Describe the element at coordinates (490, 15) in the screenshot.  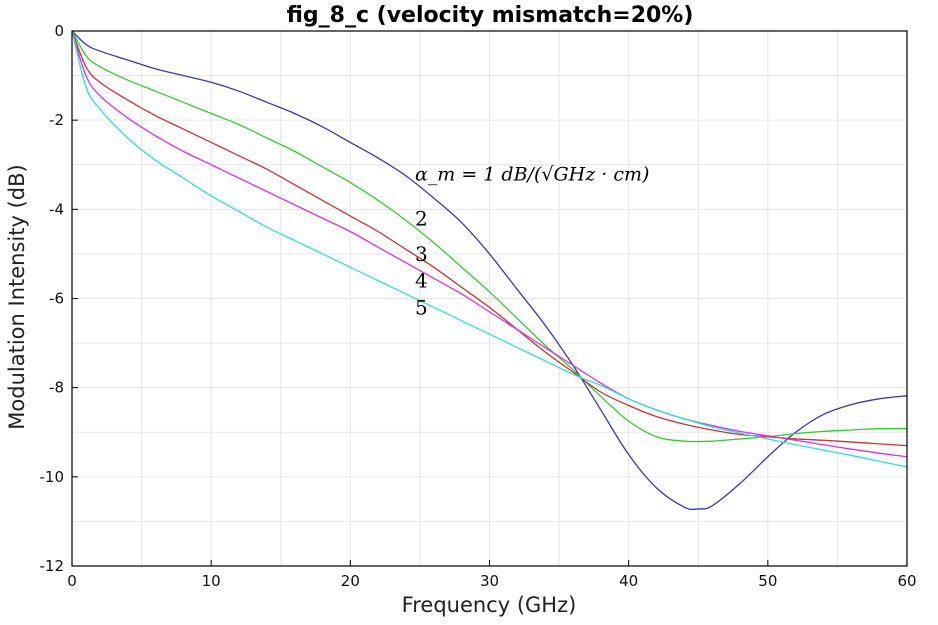
I see `chart-title: fig_8_c (velocity mismatch=20%)` at that location.